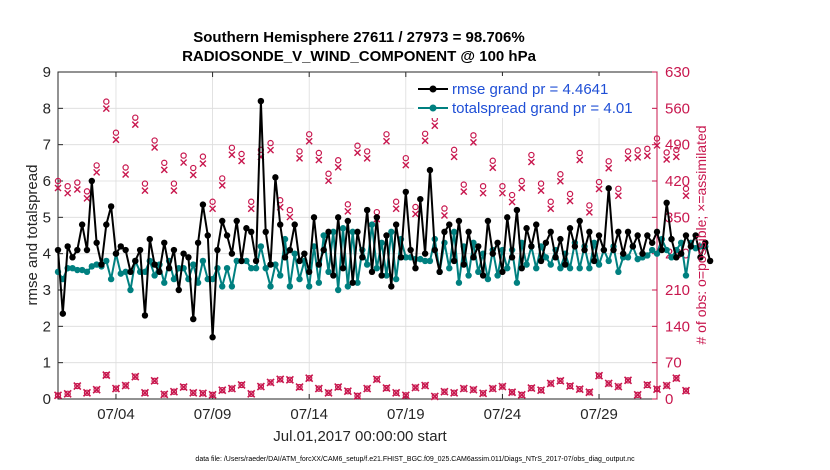 The width and height of the screenshot is (830, 470). What do you see at coordinates (530, 89) in the screenshot?
I see `legend-rmse-label: rmse grand pr = 4.4641` at bounding box center [530, 89].